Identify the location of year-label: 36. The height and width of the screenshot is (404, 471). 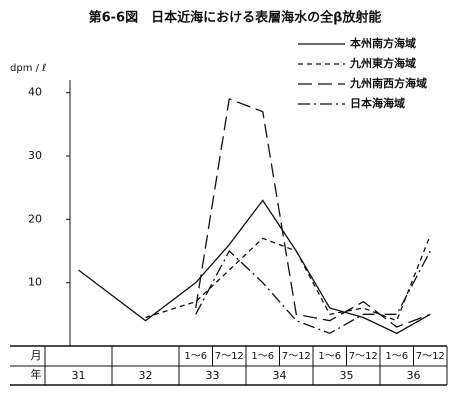
(414, 375).